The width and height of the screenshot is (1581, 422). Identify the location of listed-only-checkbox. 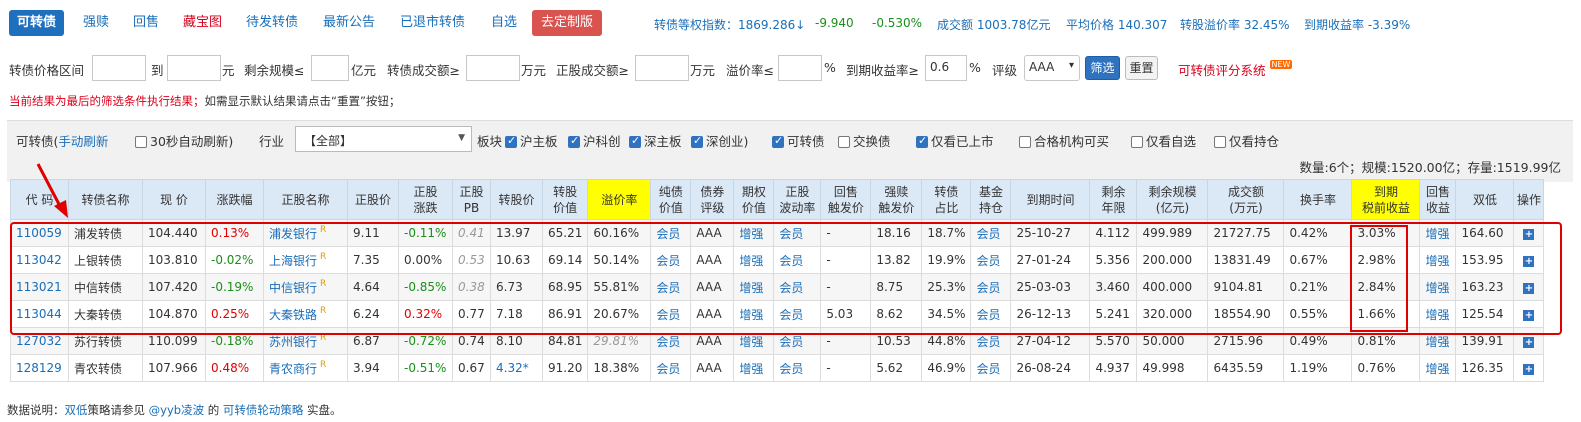
(922, 141).